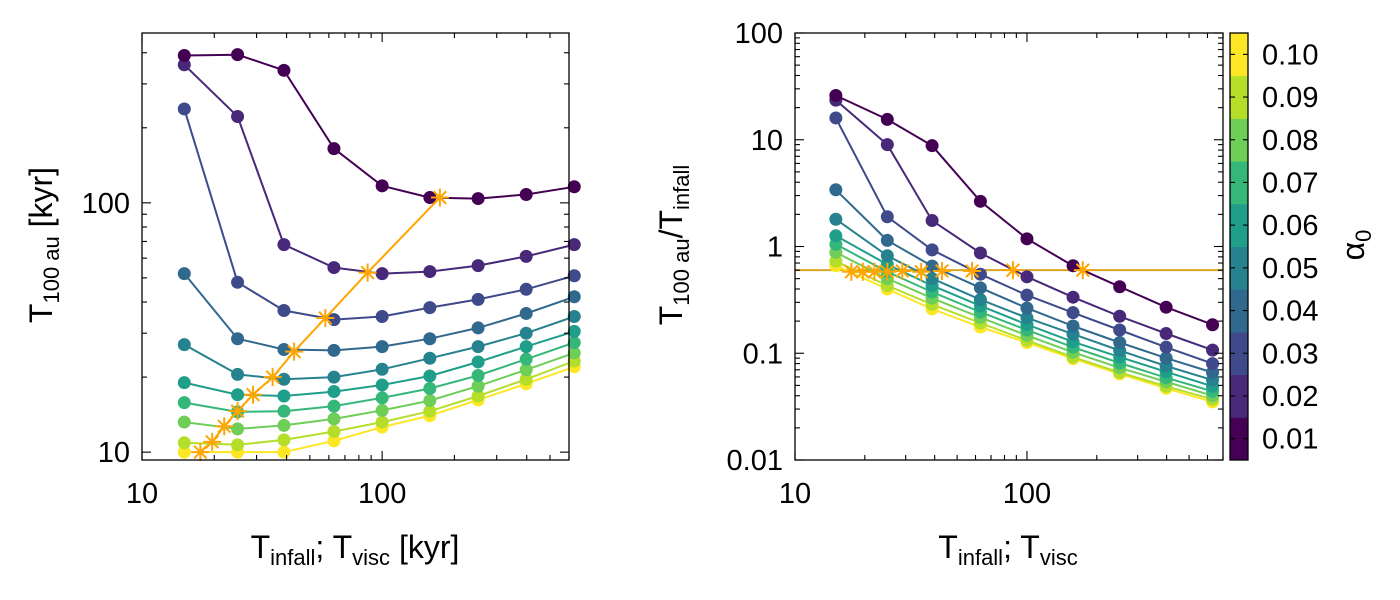 This screenshot has height=600, width=1400. I want to click on y-tick-label: 0.1, so click(763, 354).